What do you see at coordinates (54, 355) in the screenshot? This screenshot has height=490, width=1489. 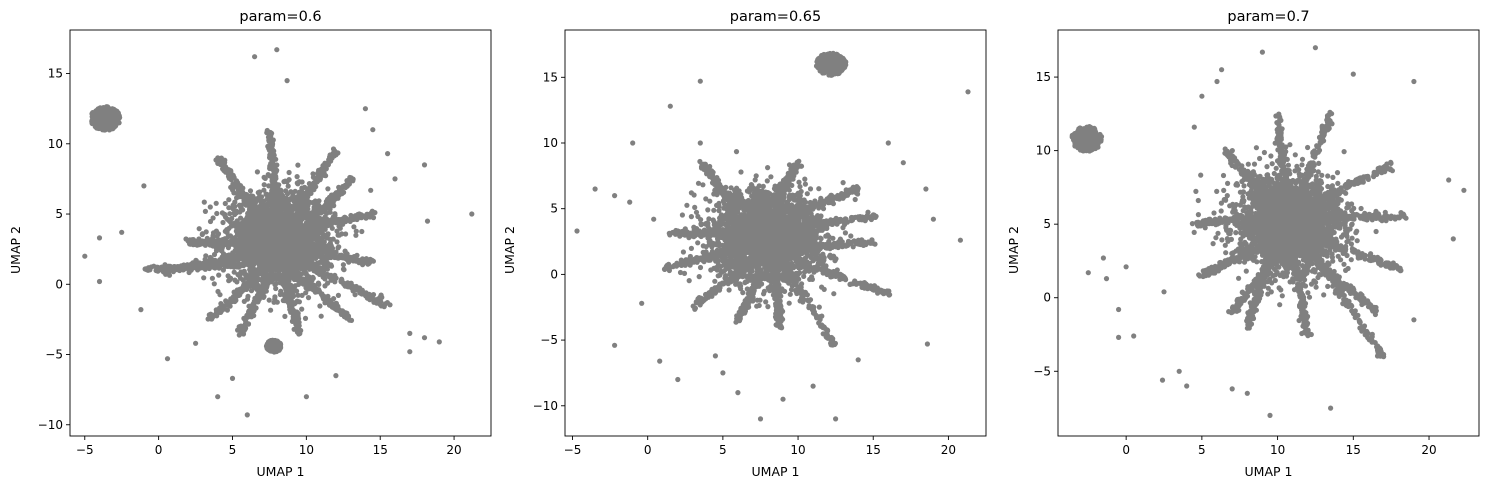 I see `y-tick-label: −5` at bounding box center [54, 355].